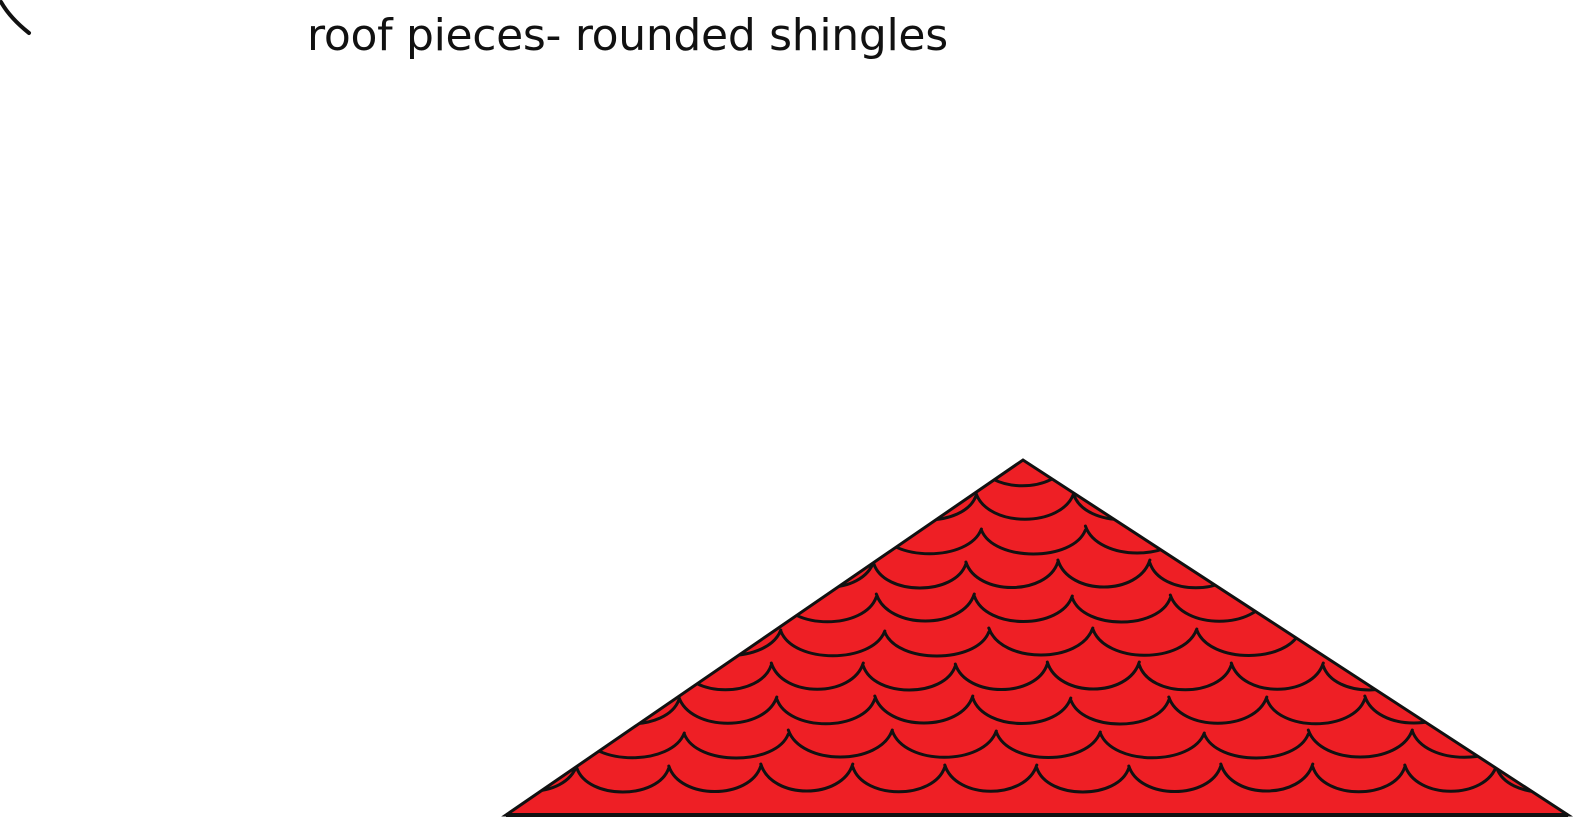  What do you see at coordinates (627, 35) in the screenshot?
I see `page-title: roof pieces- rounded shingles` at bounding box center [627, 35].